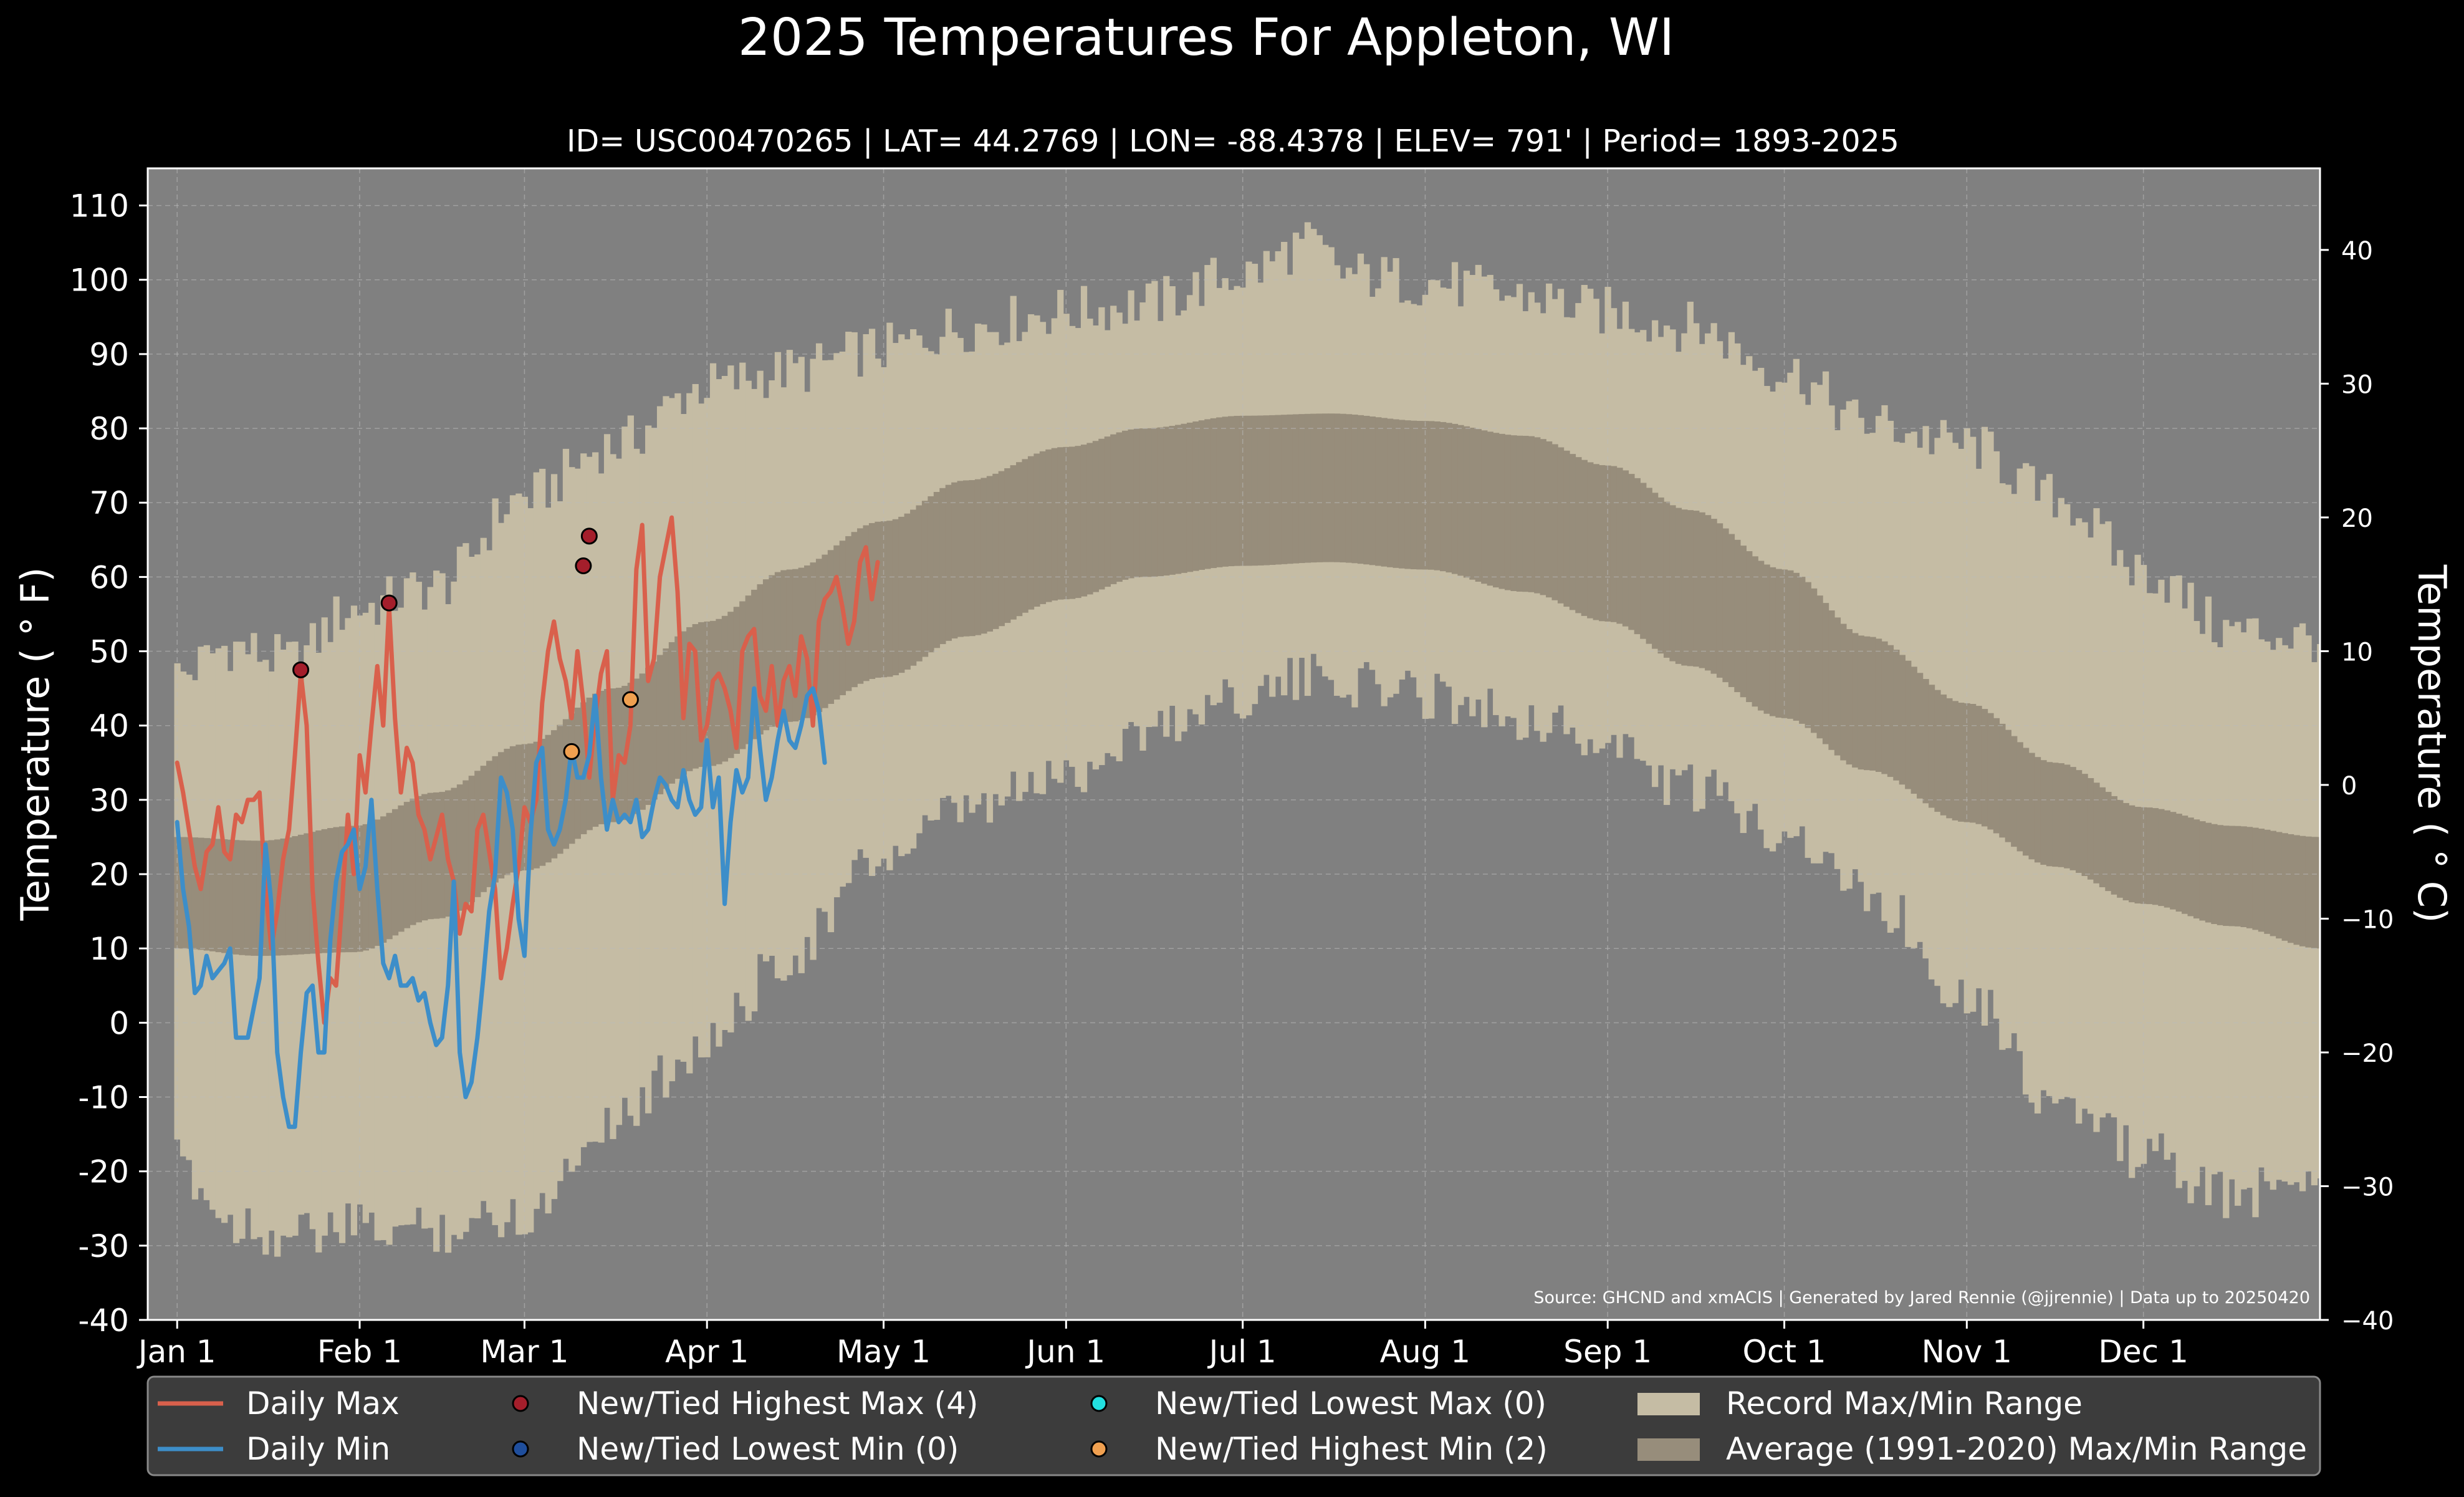  I want to click on y-tick-label: 70, so click(109, 503).